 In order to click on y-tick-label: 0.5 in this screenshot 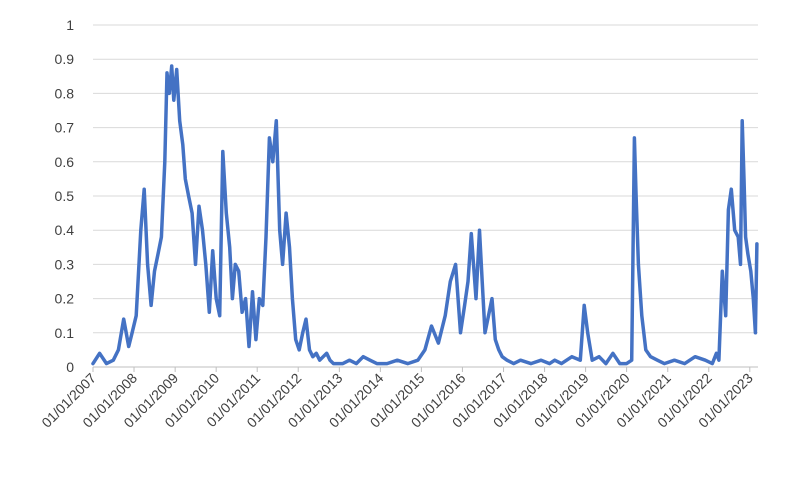, I will do `click(65, 196)`.